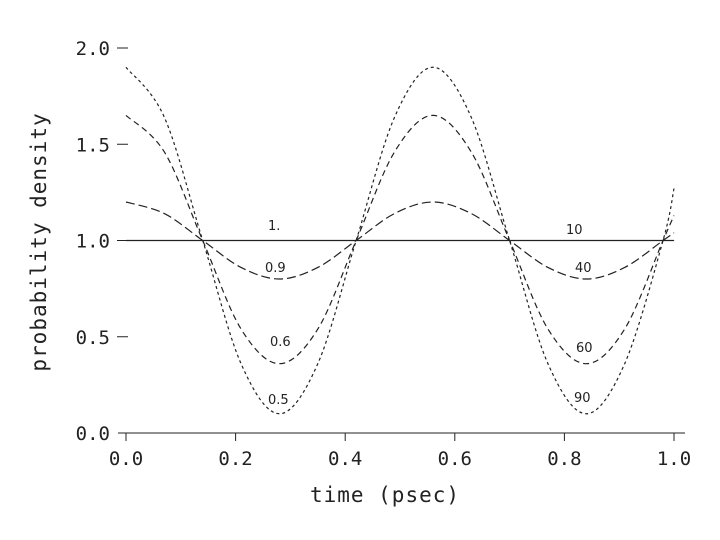  I want to click on curve-label: 60, so click(584, 348).